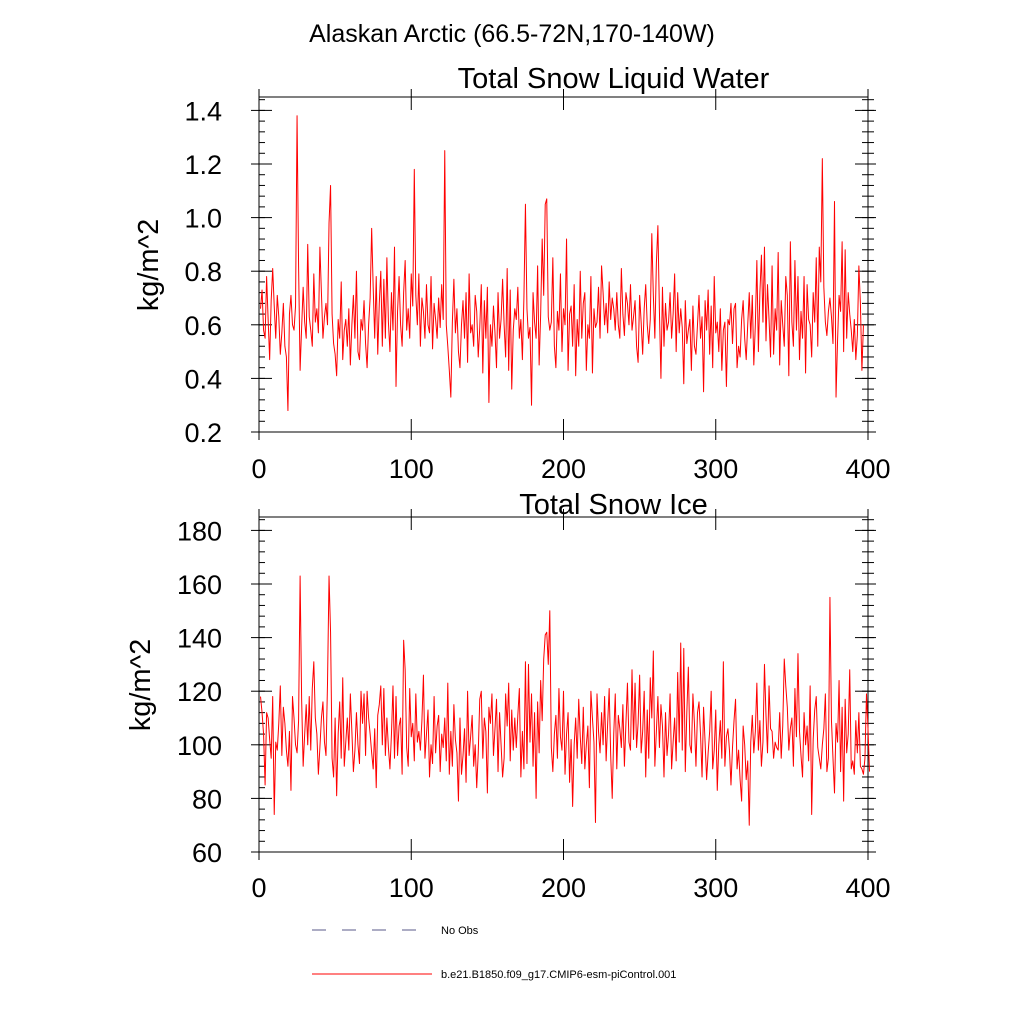 The width and height of the screenshot is (1024, 1029). Describe the element at coordinates (207, 799) in the screenshot. I see `y-tick-label: 80` at that location.